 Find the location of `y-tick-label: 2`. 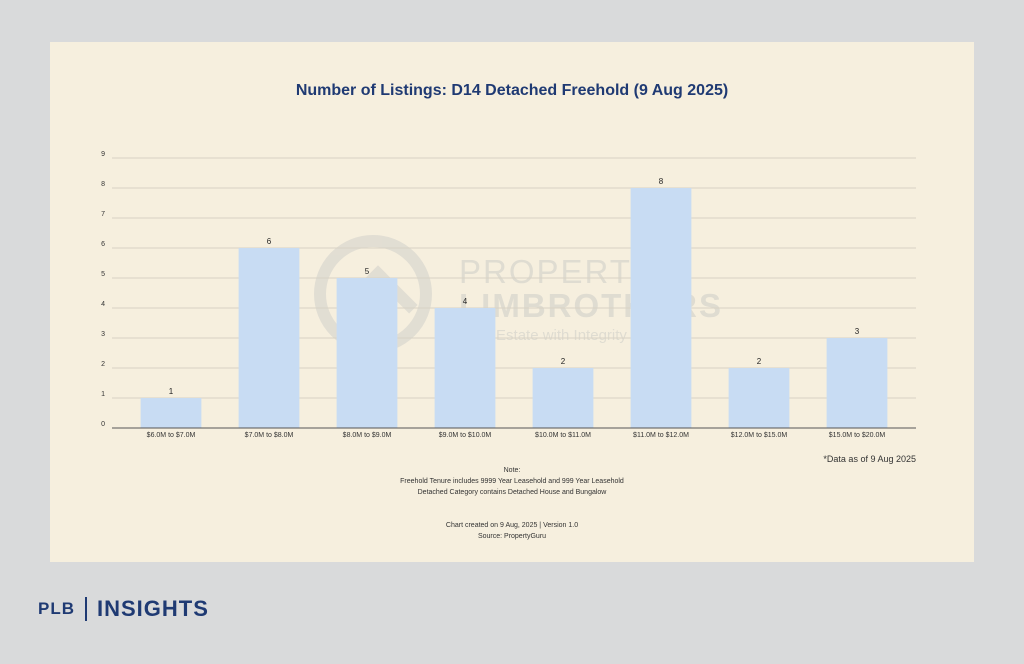

y-tick-label: 2 is located at coordinates (103, 364).